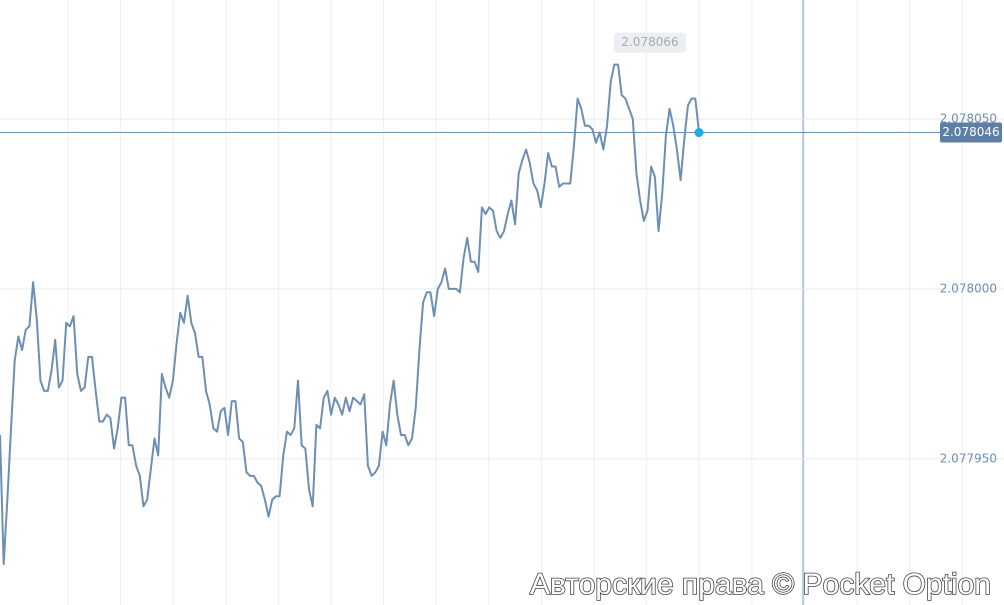 This screenshot has height=605, width=1004. I want to click on max-price-label: 2.078066, so click(649, 42).